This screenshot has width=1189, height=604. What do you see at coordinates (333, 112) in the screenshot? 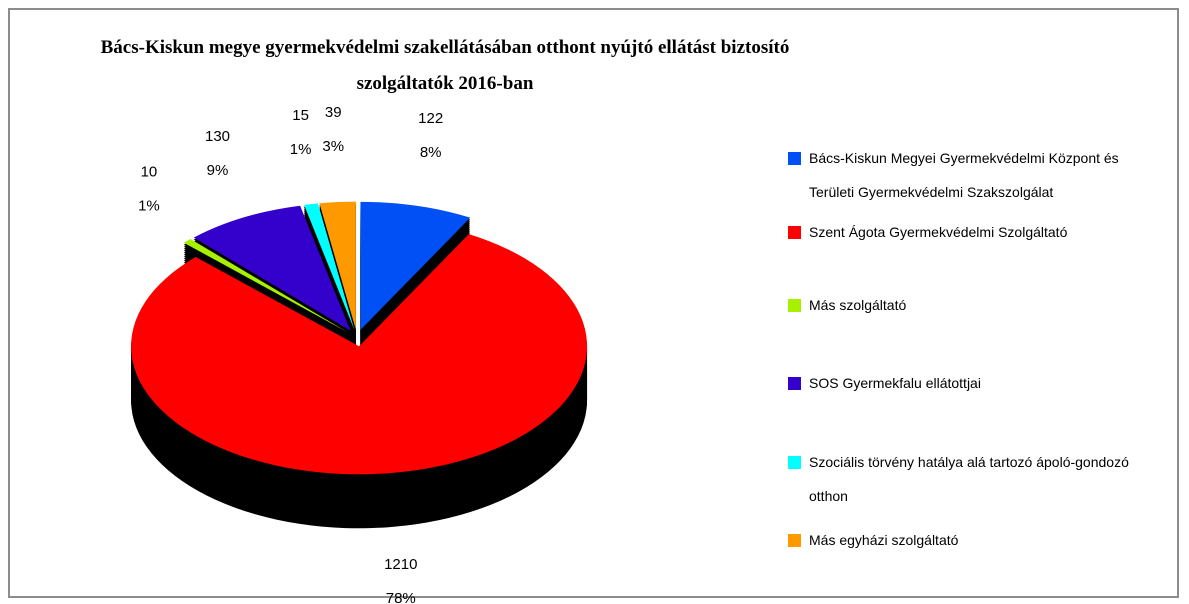
I see `value-label: 39` at bounding box center [333, 112].